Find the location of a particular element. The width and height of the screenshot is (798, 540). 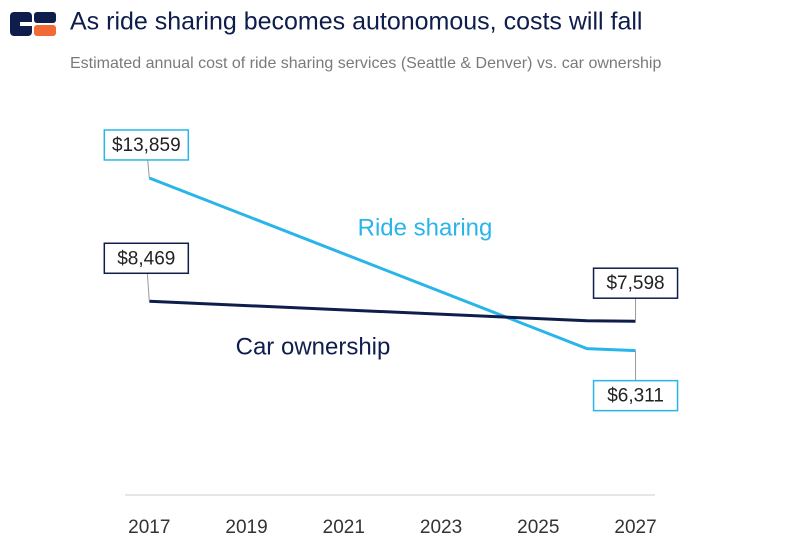

x-tick-label: 2017 is located at coordinates (149, 527).